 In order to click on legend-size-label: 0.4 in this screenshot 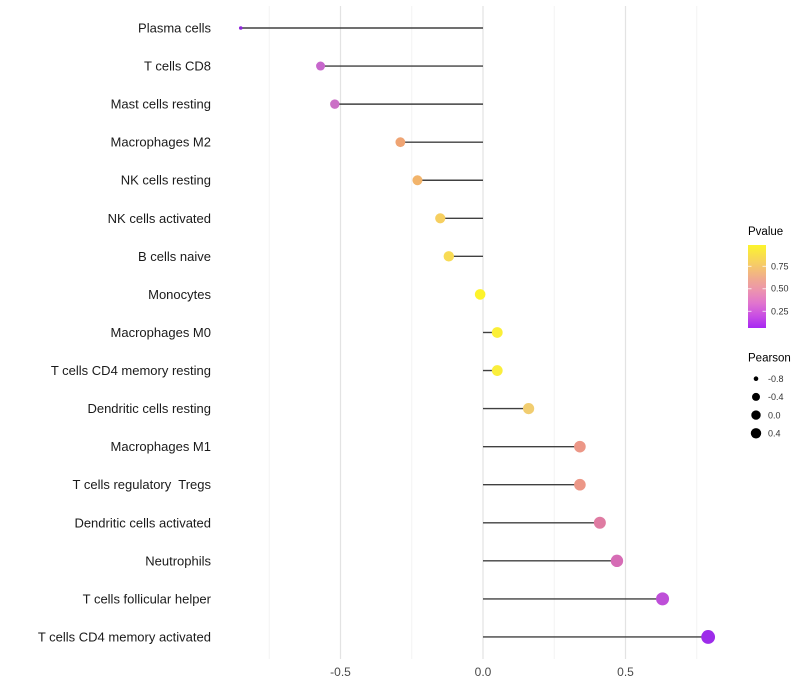, I will do `click(774, 434)`.